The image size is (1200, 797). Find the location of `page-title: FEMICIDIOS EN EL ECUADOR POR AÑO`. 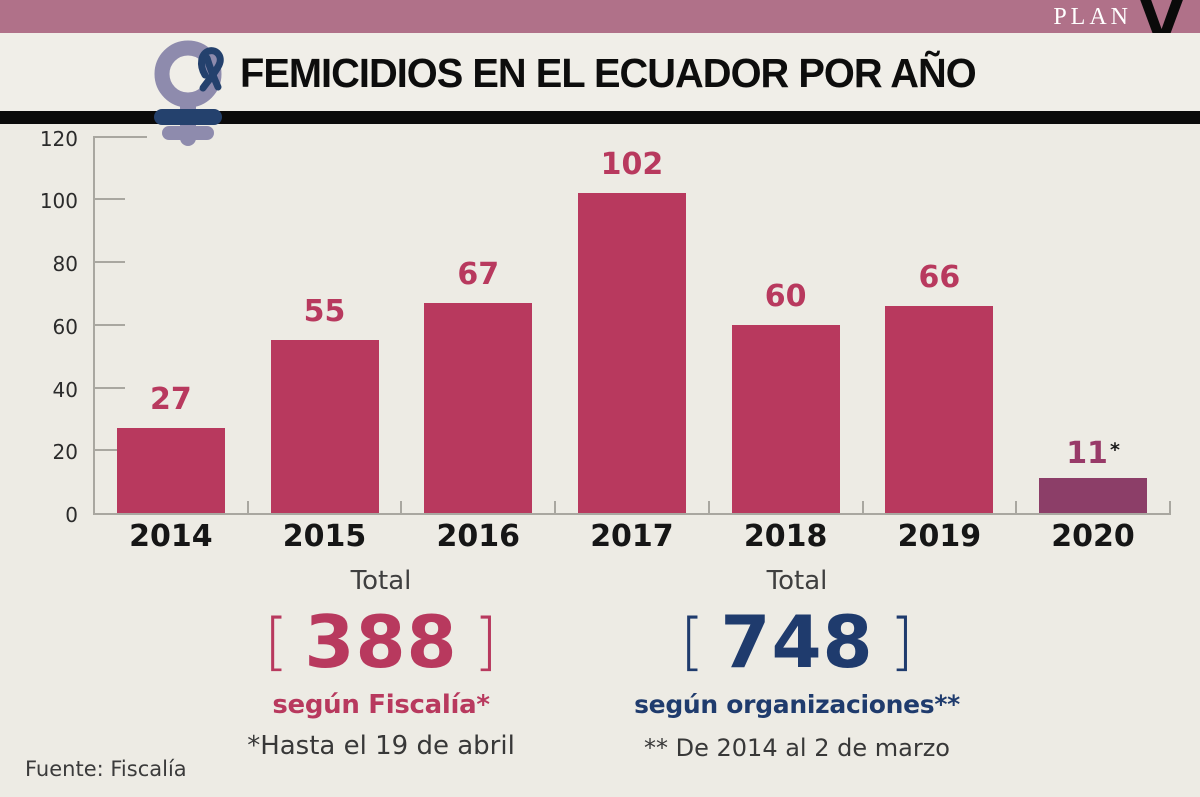

page-title: FEMICIDIOS EN EL ECUADOR POR AÑO is located at coordinates (608, 73).